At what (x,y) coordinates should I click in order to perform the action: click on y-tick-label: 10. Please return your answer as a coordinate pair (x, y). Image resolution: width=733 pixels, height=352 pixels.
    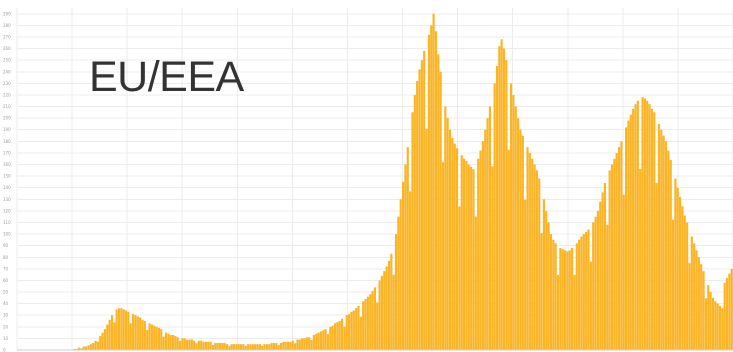
    Looking at the image, I should click on (6, 338).